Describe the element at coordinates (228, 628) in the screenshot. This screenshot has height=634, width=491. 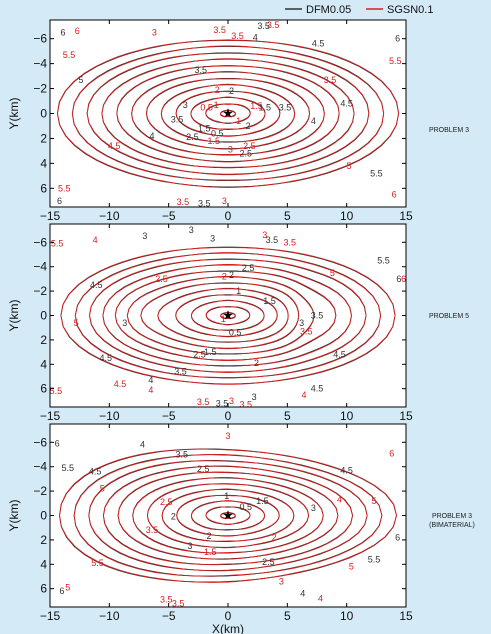
I see `x-axis-label: X(km)` at that location.